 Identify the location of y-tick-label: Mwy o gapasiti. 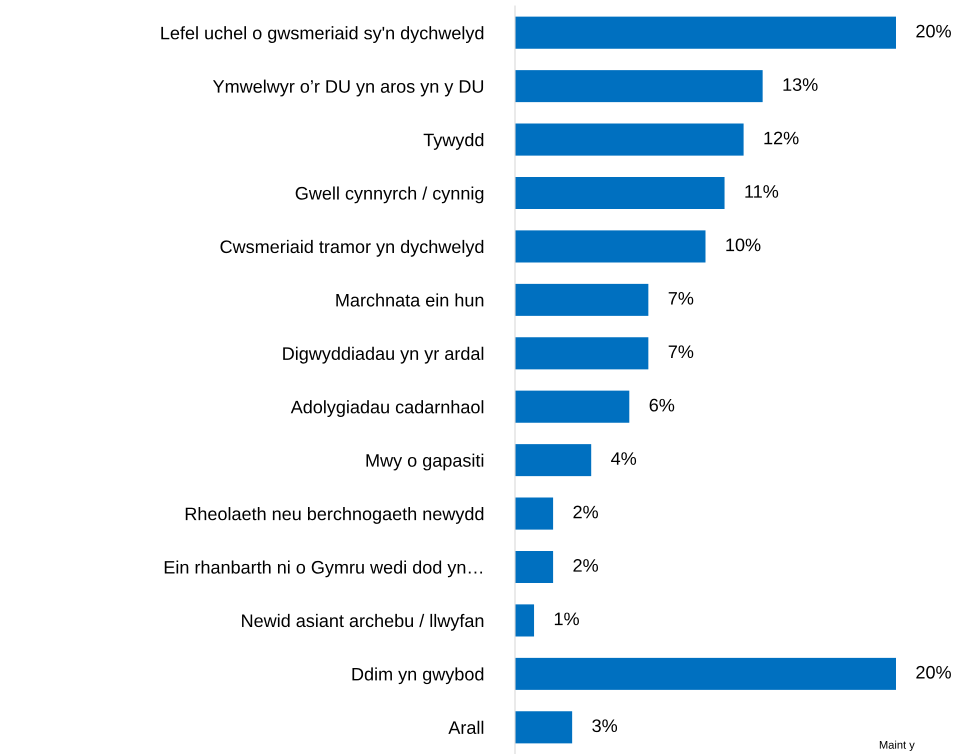
(425, 462).